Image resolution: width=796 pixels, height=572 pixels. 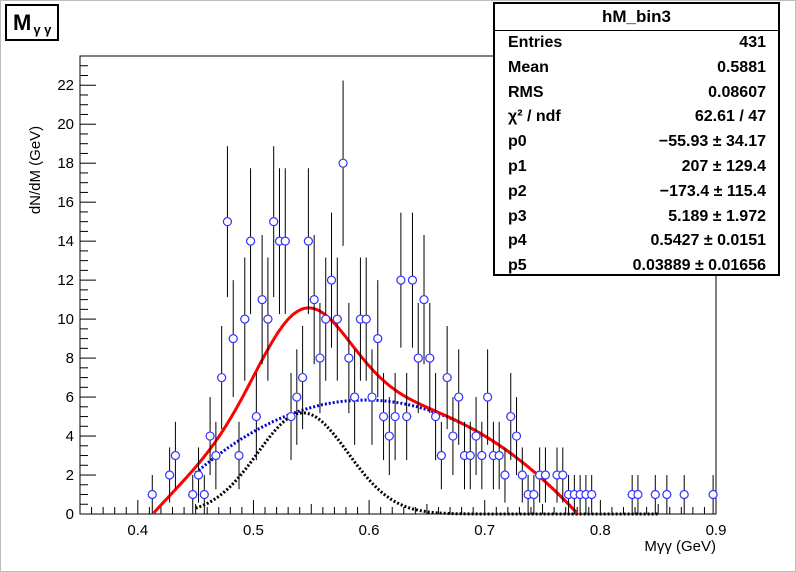 What do you see at coordinates (35, 170) in the screenshot?
I see `y-axis-label: dN/dM (GeV)` at bounding box center [35, 170].